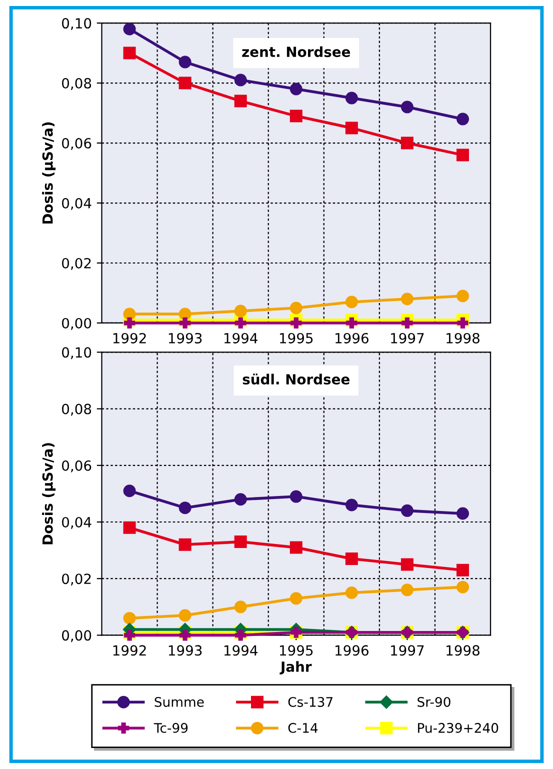  I want to click on legend-label: C-14, so click(303, 727).